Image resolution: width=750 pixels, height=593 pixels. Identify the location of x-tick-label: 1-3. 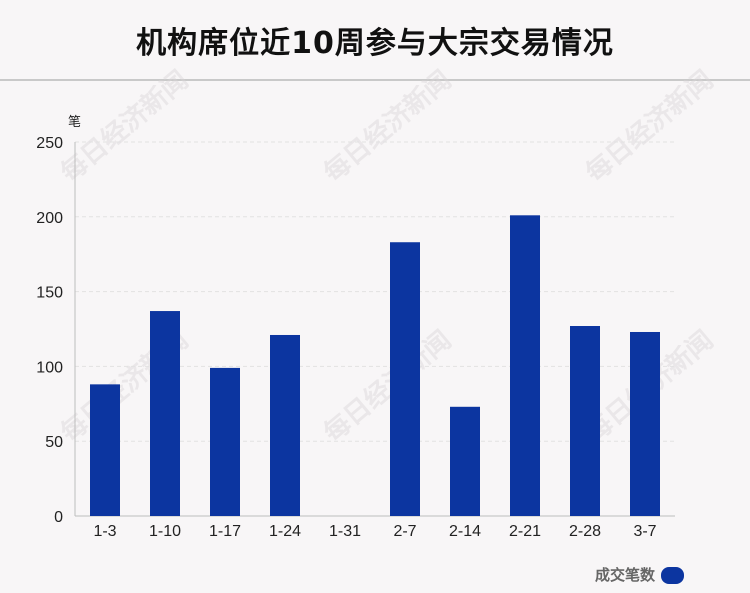
(104, 531).